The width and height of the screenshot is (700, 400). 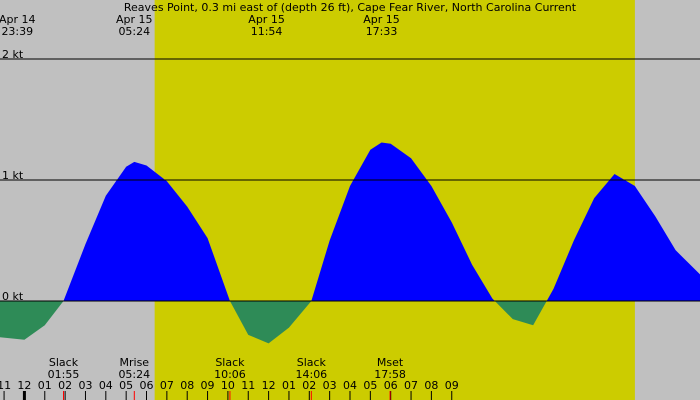 I want to click on hour-tick-label-4: 03, so click(x=85, y=385).